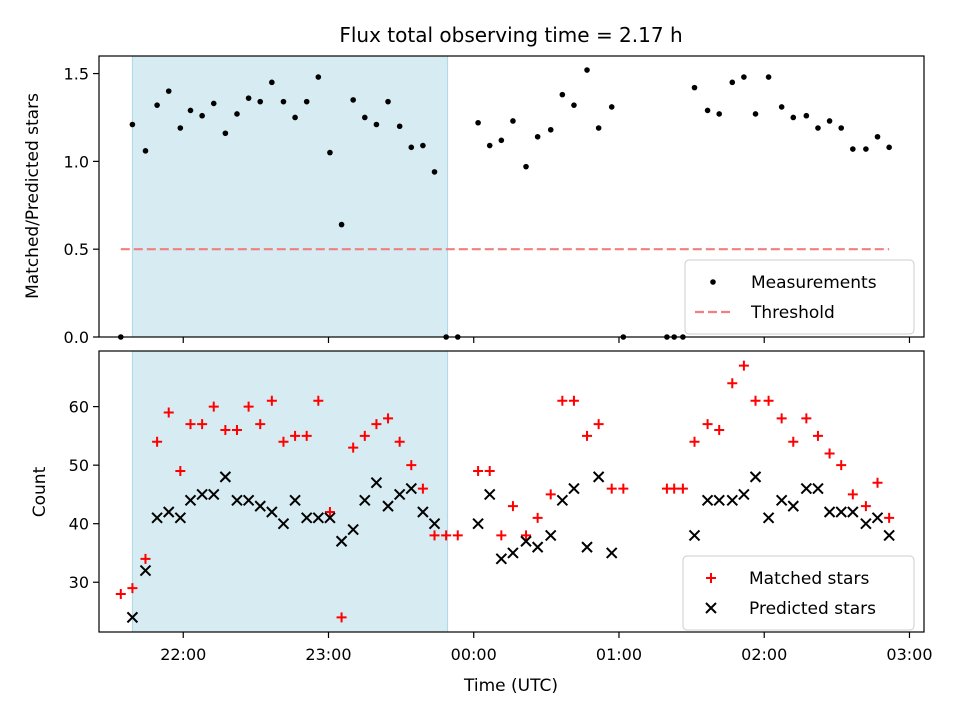 The height and width of the screenshot is (720, 960). Describe the element at coordinates (812, 609) in the screenshot. I see `legend-entry-label: Predicted stars` at that location.